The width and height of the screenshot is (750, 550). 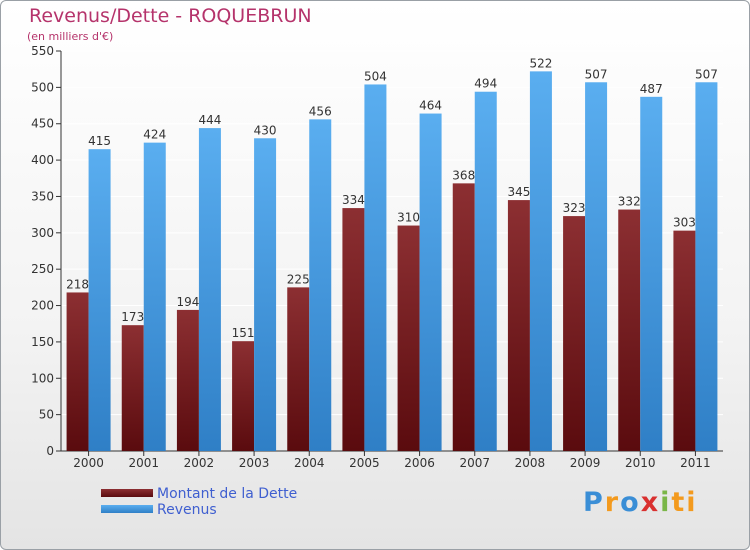 What do you see at coordinates (170, 16) in the screenshot?
I see `chart-title: Revenus/Dette - ROQUEBRUN` at bounding box center [170, 16].